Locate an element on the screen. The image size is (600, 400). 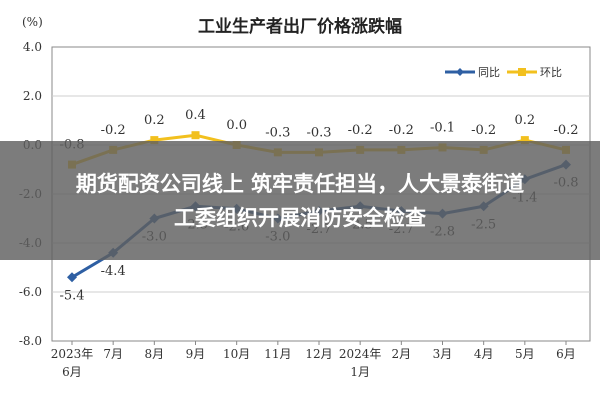
y-tick-label: -8.0 is located at coordinates (30, 341).